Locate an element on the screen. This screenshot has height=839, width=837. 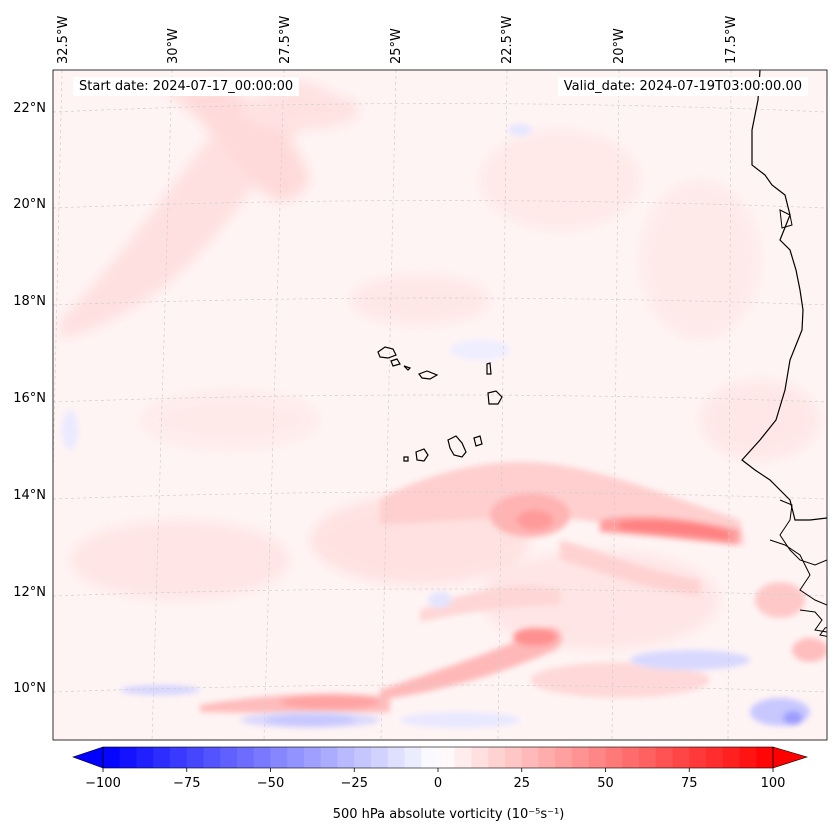
lon-label: 17.5°W is located at coordinates (731, 40).